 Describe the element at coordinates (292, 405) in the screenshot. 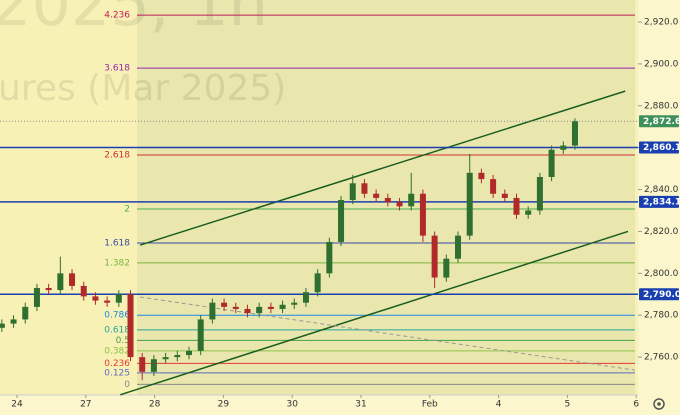

I see `x-tick-label: 30` at that location.